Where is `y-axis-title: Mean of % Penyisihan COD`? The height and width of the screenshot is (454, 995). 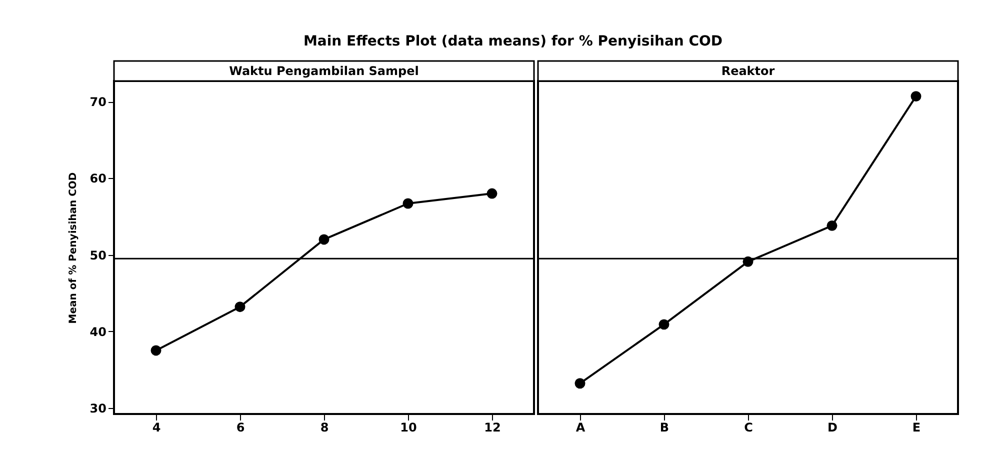 y-axis-title: Mean of % Penyisihan COD is located at coordinates (73, 248).